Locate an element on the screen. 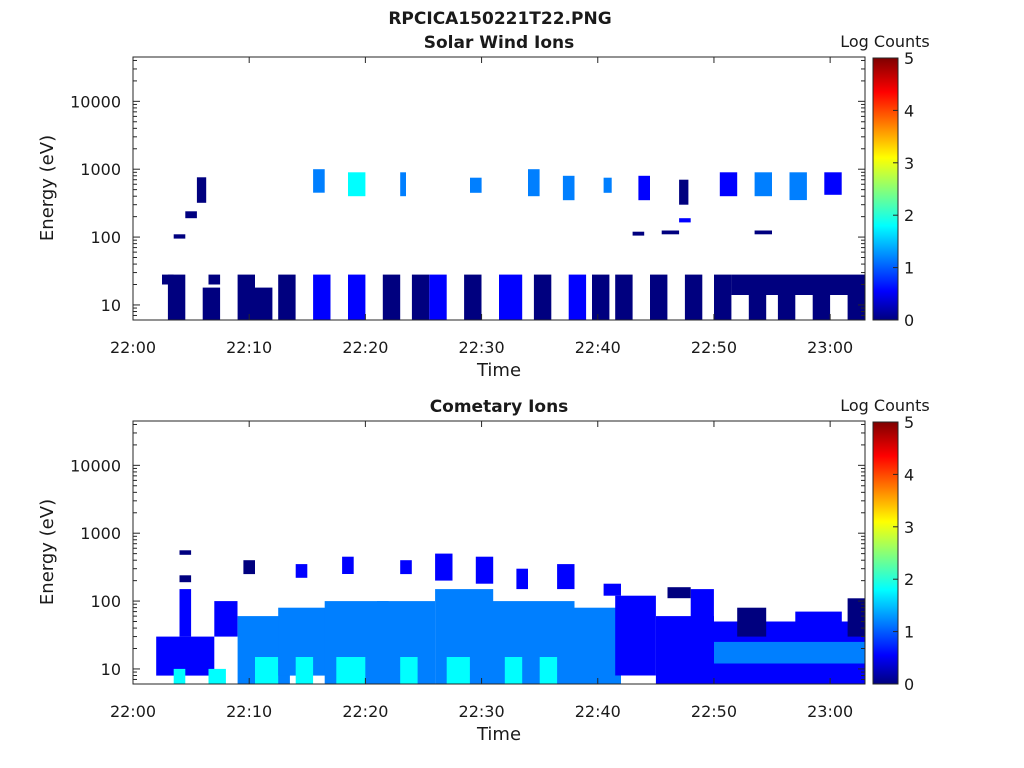 This screenshot has height=768, width=1024. x-tick-label: 23:00 is located at coordinates (830, 711).